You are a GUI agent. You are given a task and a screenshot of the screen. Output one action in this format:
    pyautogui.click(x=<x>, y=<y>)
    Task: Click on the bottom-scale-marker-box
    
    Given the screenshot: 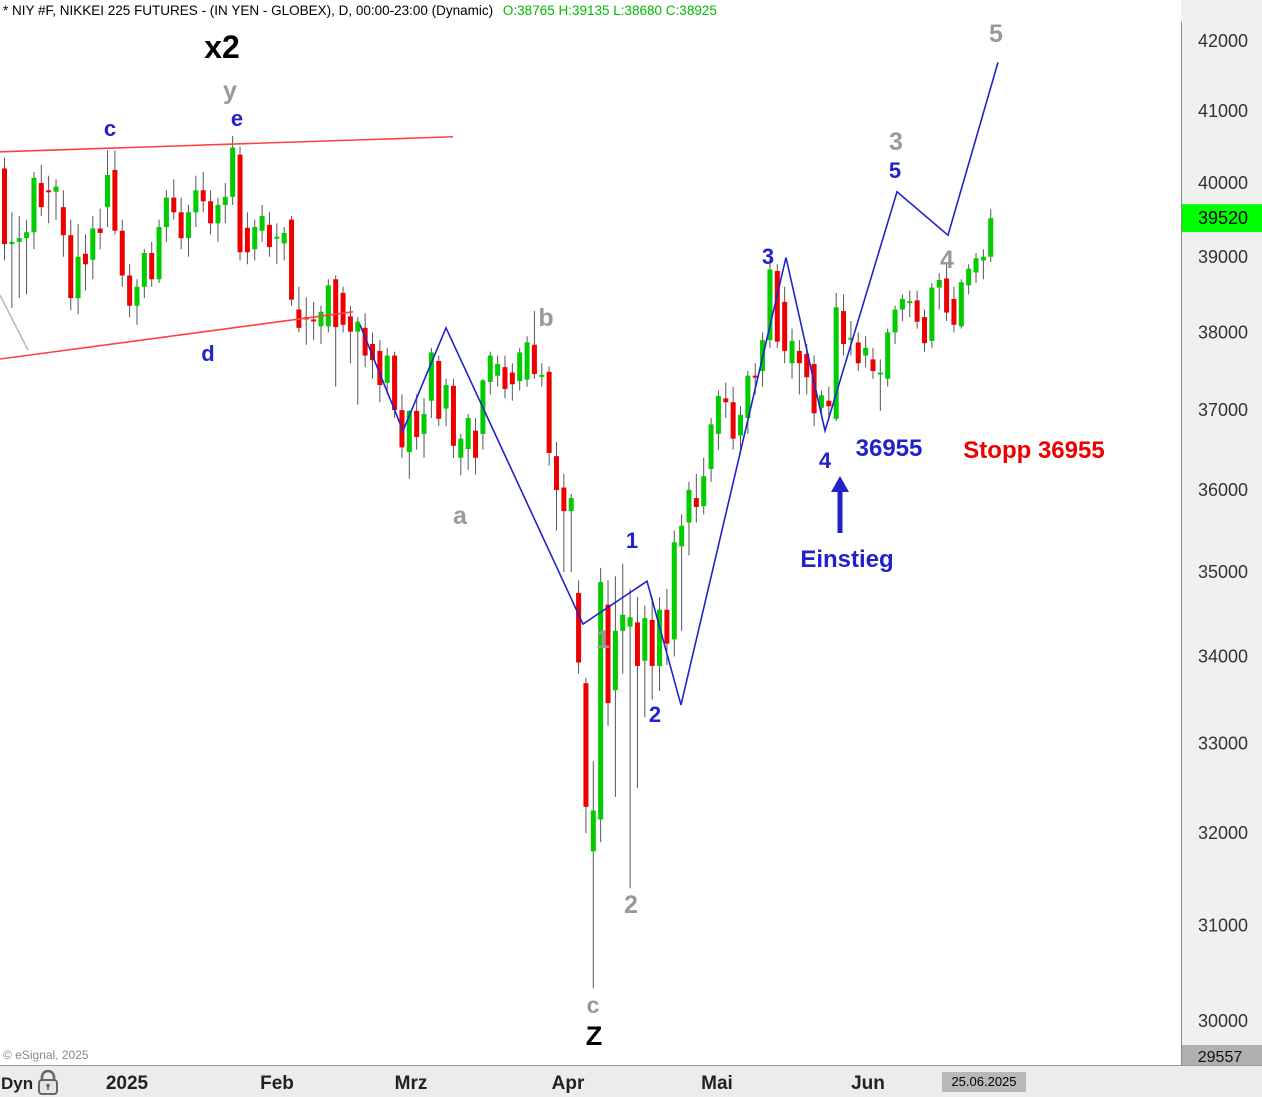 What is the action you would take?
    pyautogui.click(x=1222, y=1055)
    